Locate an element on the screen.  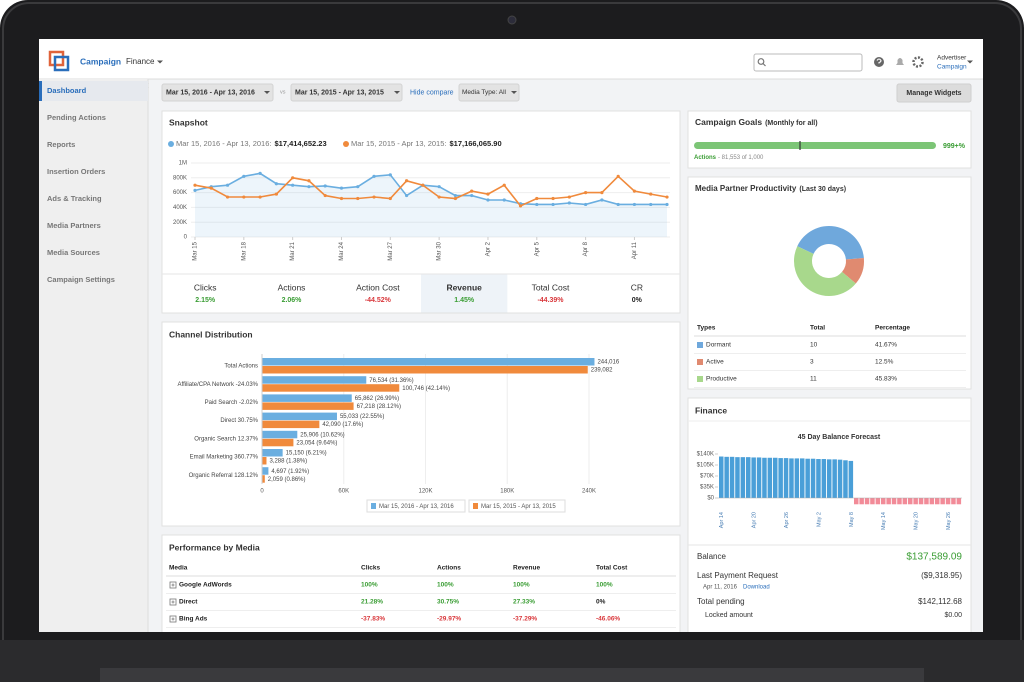
sidebar-item: Ads & Tracking is located at coordinates (74, 198).